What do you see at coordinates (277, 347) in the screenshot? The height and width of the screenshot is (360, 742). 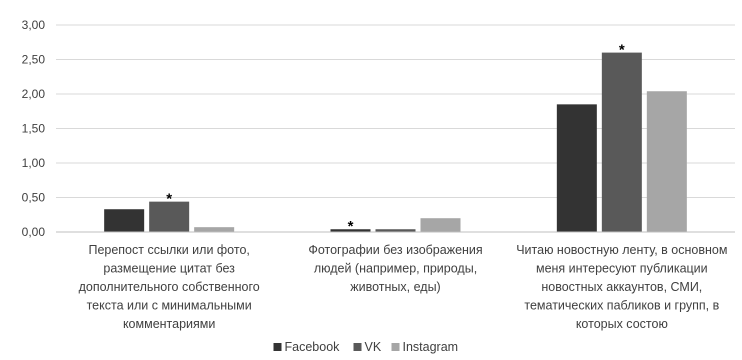 I see `legend-swatch-facebook` at bounding box center [277, 347].